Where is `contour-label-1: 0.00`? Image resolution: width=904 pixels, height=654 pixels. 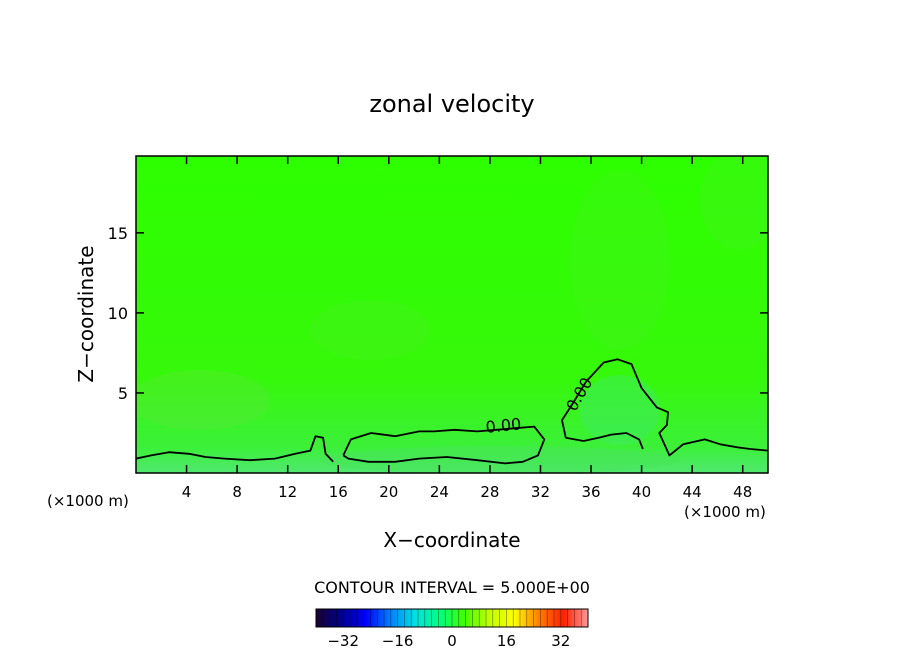 contour-label-1: 0.00 is located at coordinates (503, 425).